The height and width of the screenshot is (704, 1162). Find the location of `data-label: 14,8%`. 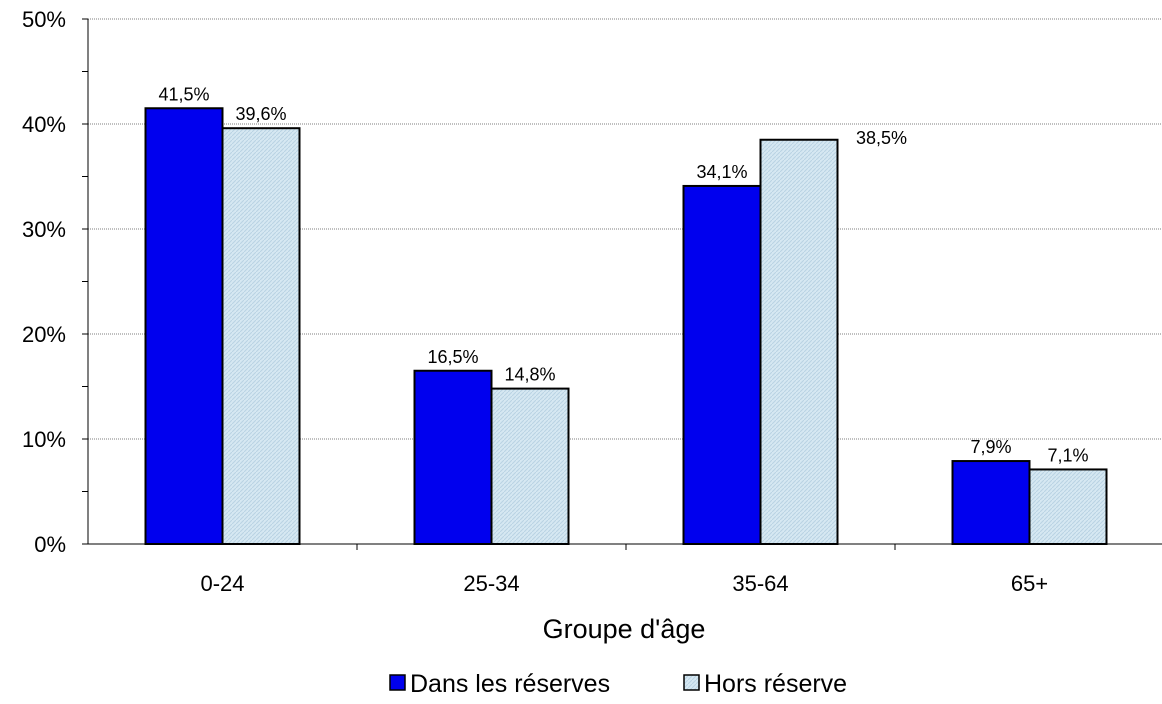

data-label: 14,8% is located at coordinates (529, 375).